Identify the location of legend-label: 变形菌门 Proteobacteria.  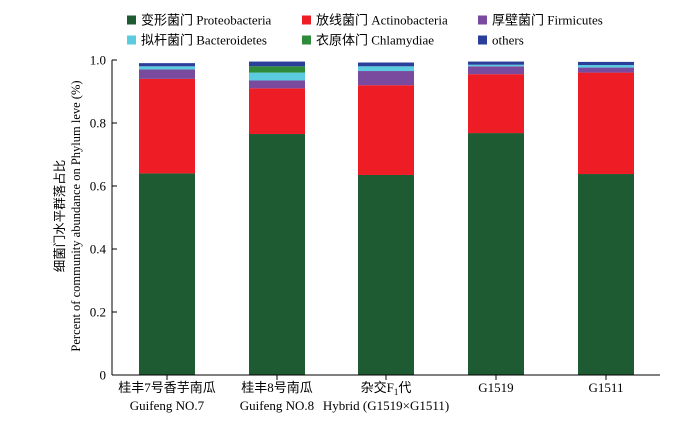
(206, 20).